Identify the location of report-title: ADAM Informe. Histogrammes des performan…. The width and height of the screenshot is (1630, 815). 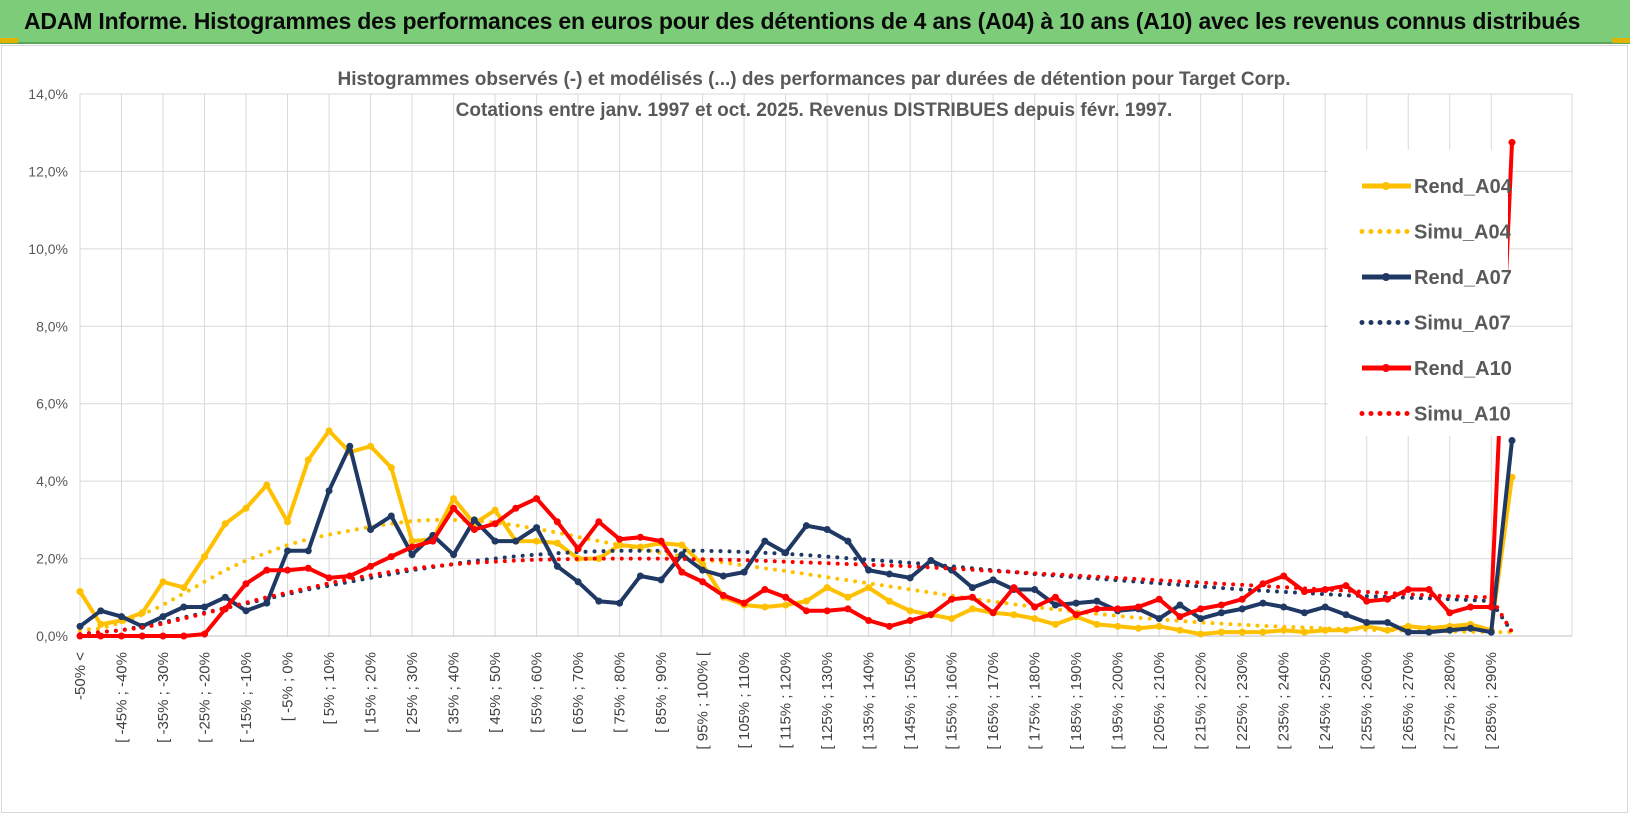
(802, 21).